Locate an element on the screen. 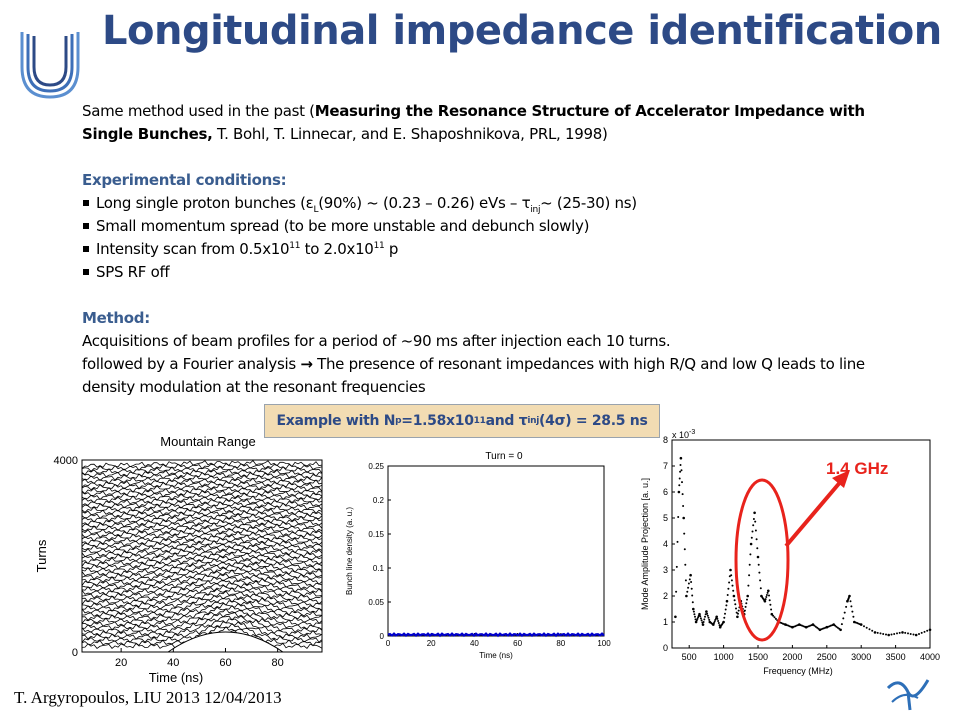 Image resolution: width=960 pixels, height=720 pixels. y-tick-label: 0 is located at coordinates (75, 653).